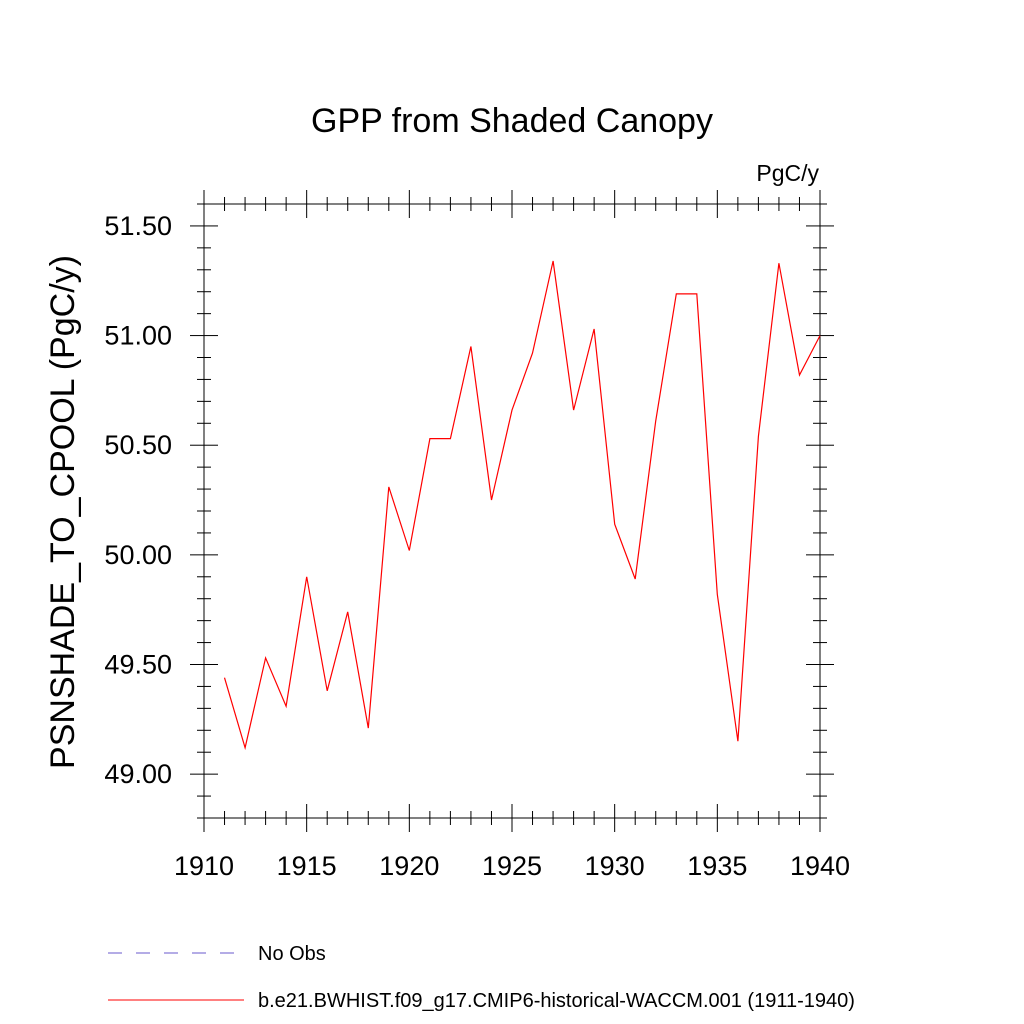 Image resolution: width=1024 pixels, height=1024 pixels. I want to click on y-tick-label: 49.00, so click(138, 774).